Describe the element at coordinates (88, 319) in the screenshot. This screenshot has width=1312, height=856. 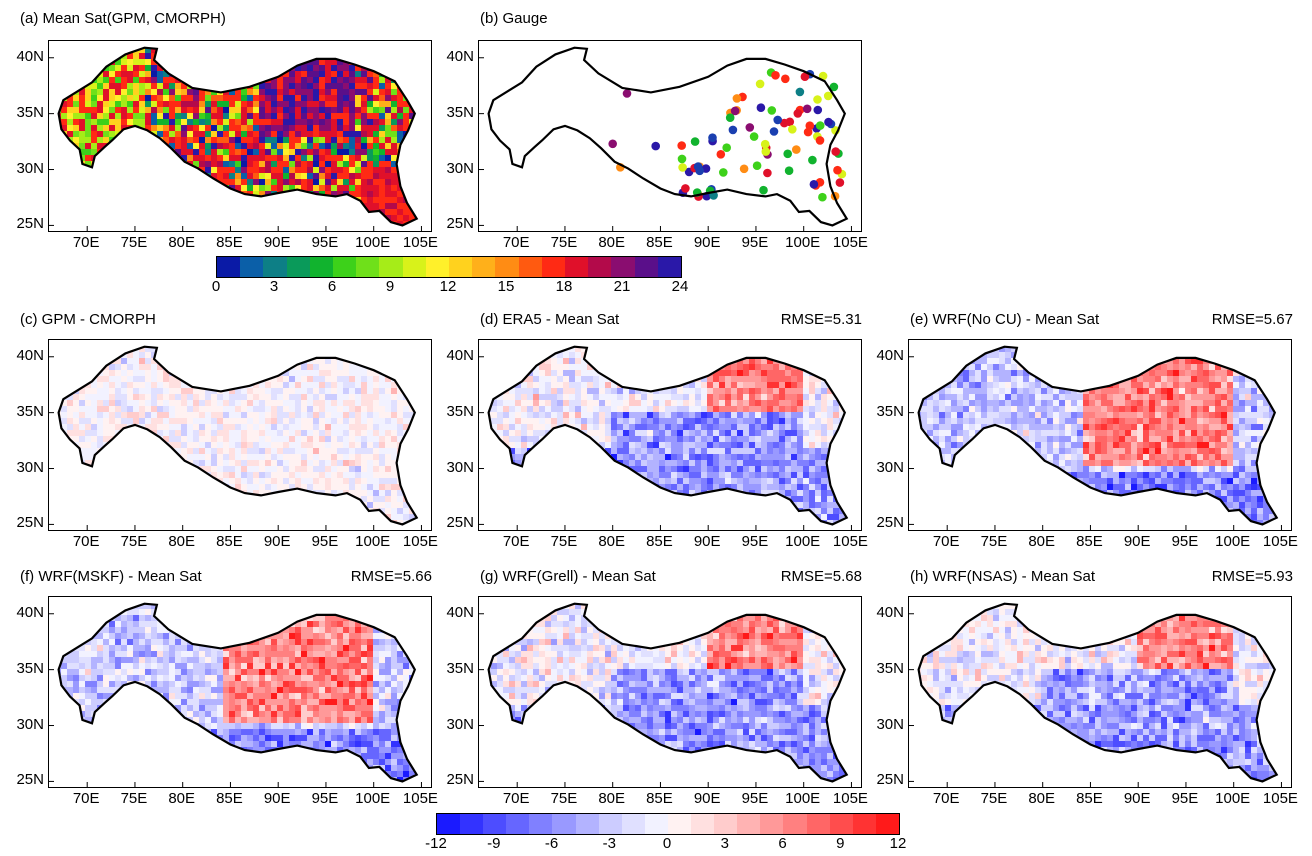
I see `panel-title: (c) GPM - CMORPH` at that location.